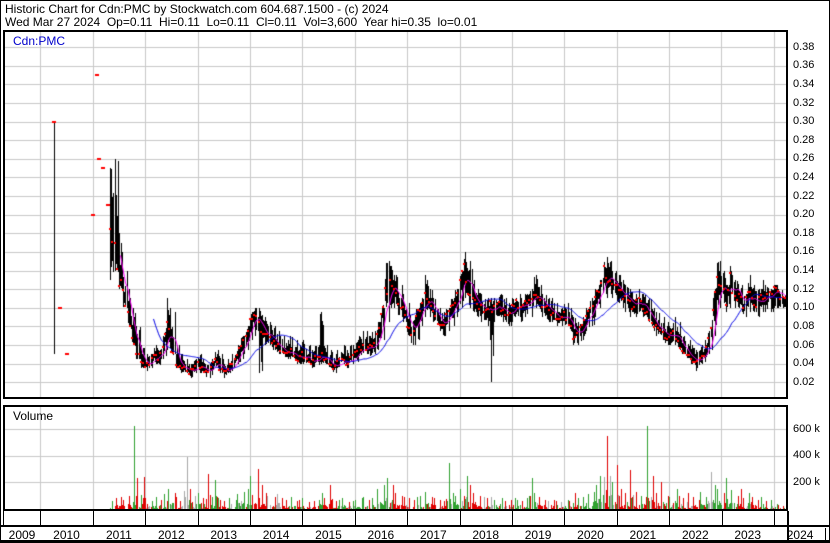 This screenshot has width=830, height=543. Describe the element at coordinates (804, 270) in the screenshot. I see `price-tick-label: 0.14` at that location.